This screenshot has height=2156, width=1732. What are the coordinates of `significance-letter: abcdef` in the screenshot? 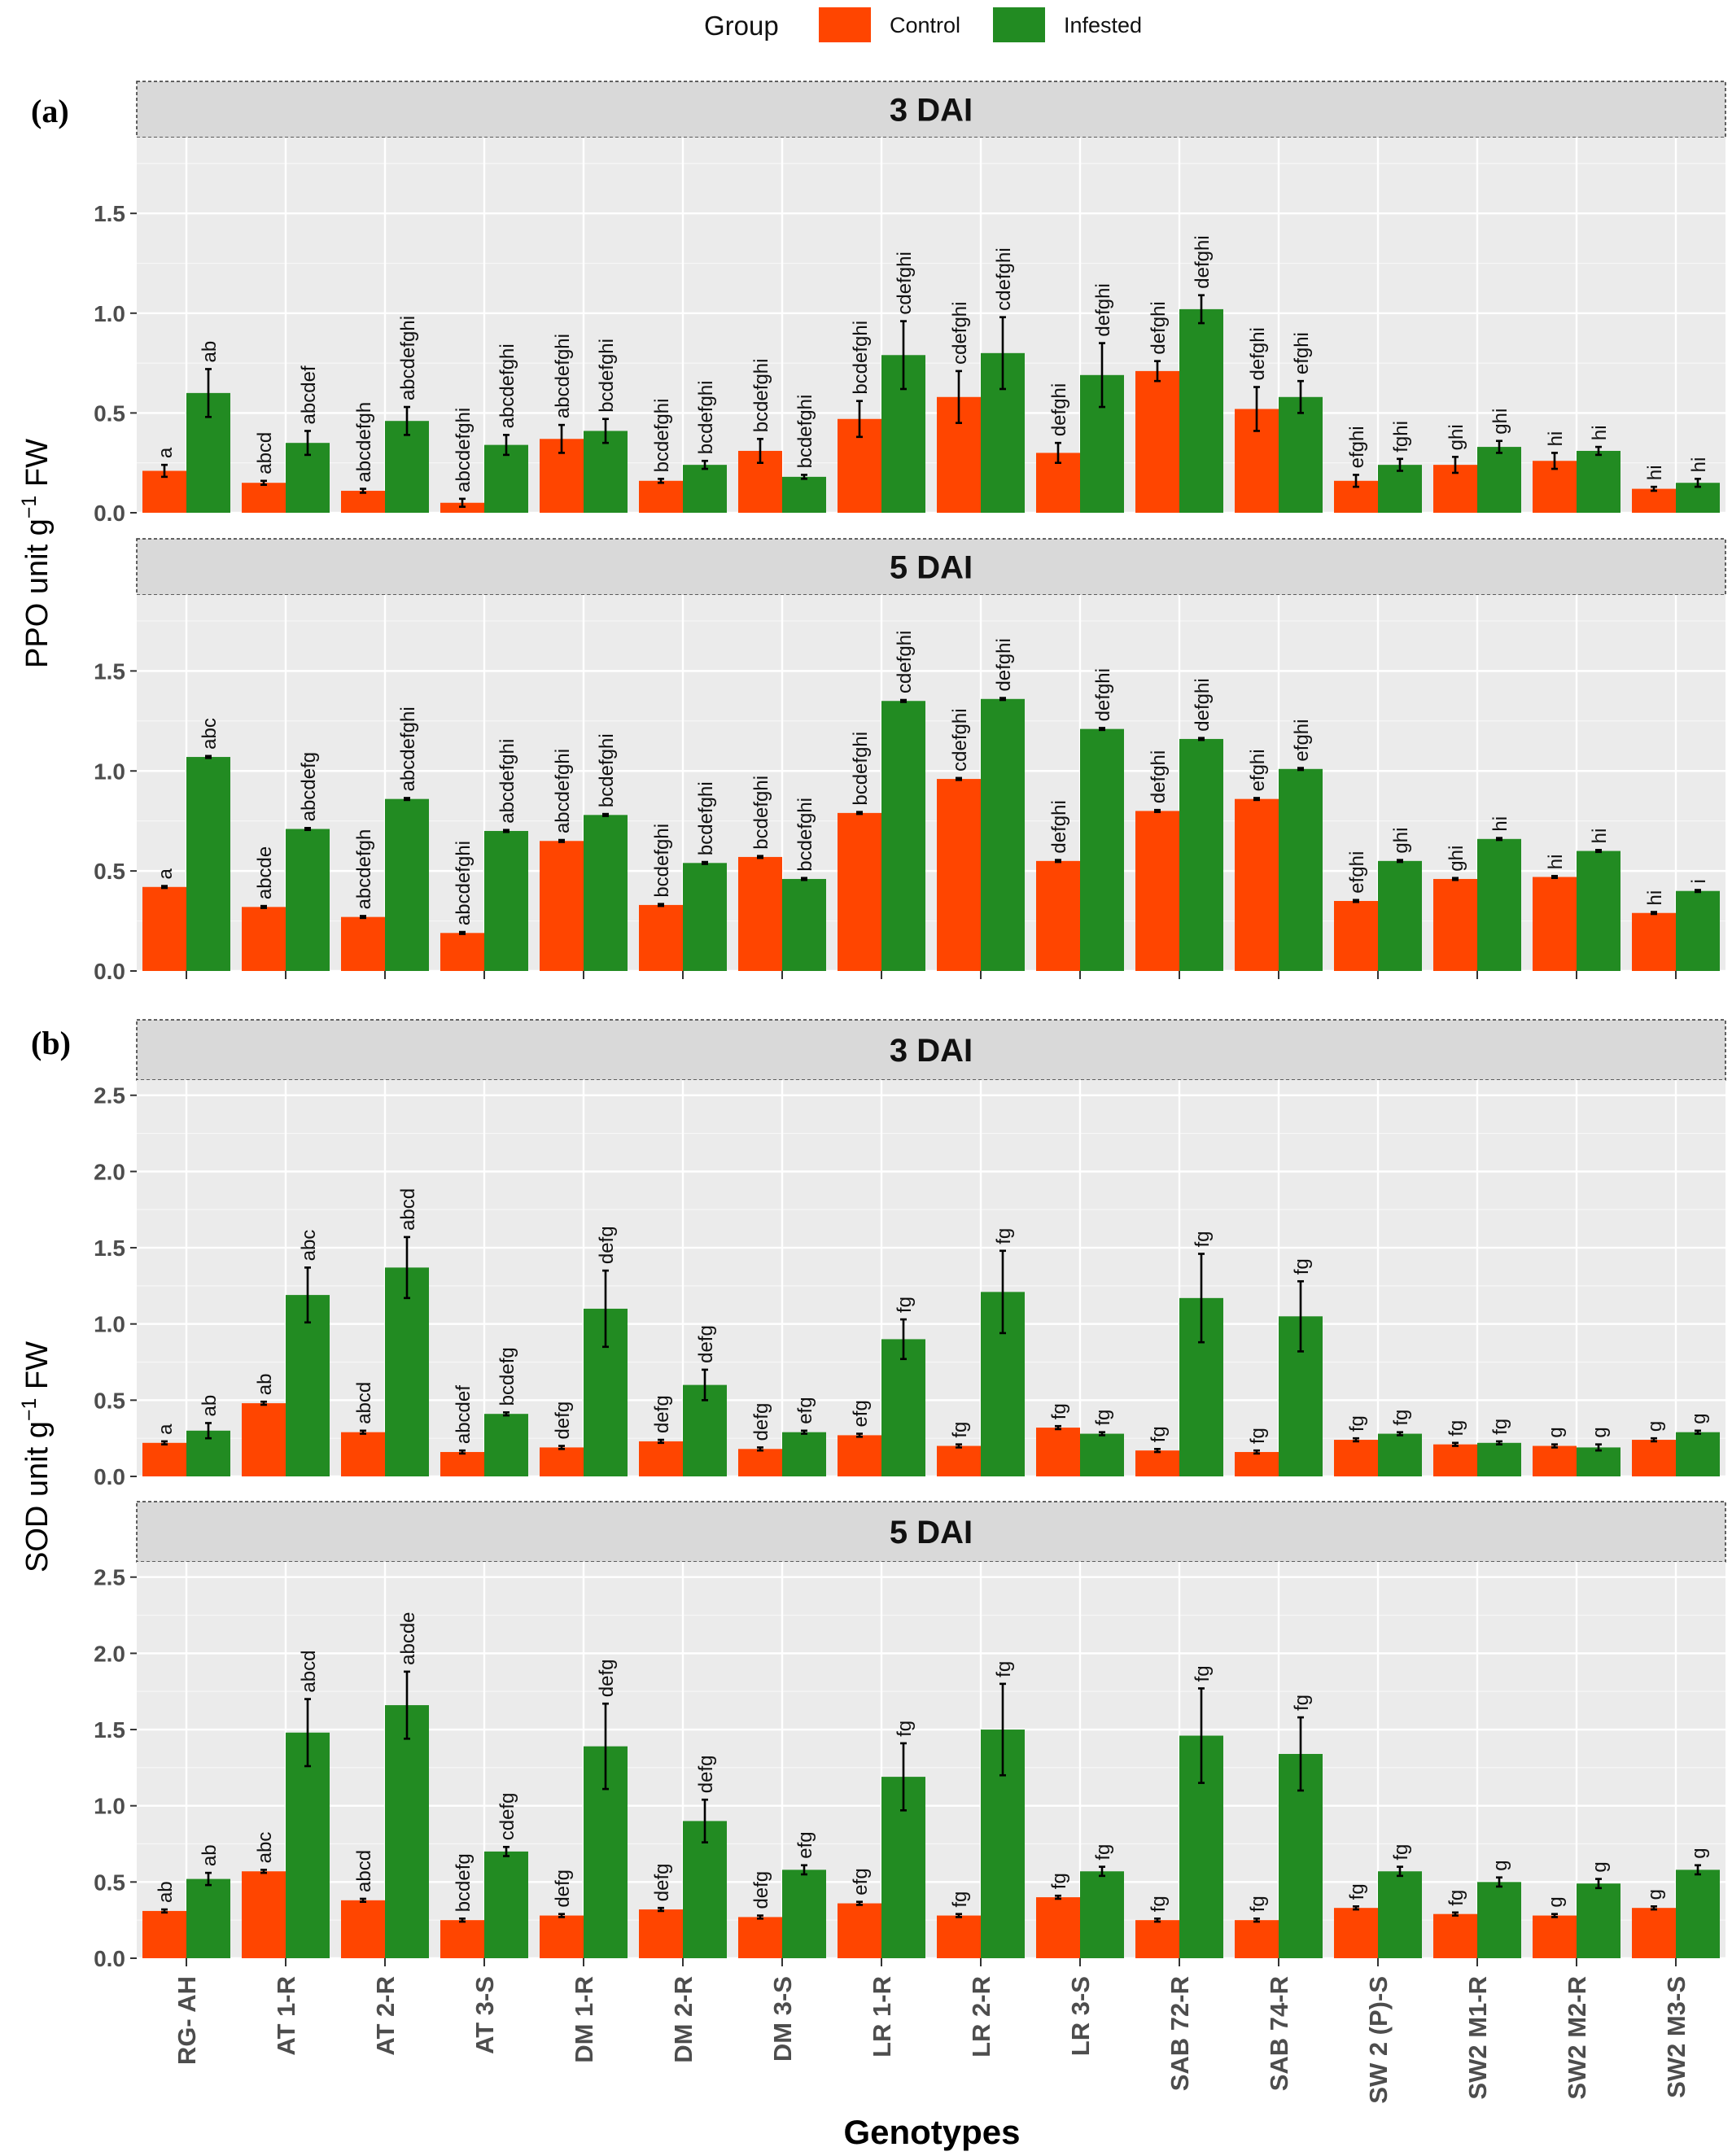 It's located at (309, 394).